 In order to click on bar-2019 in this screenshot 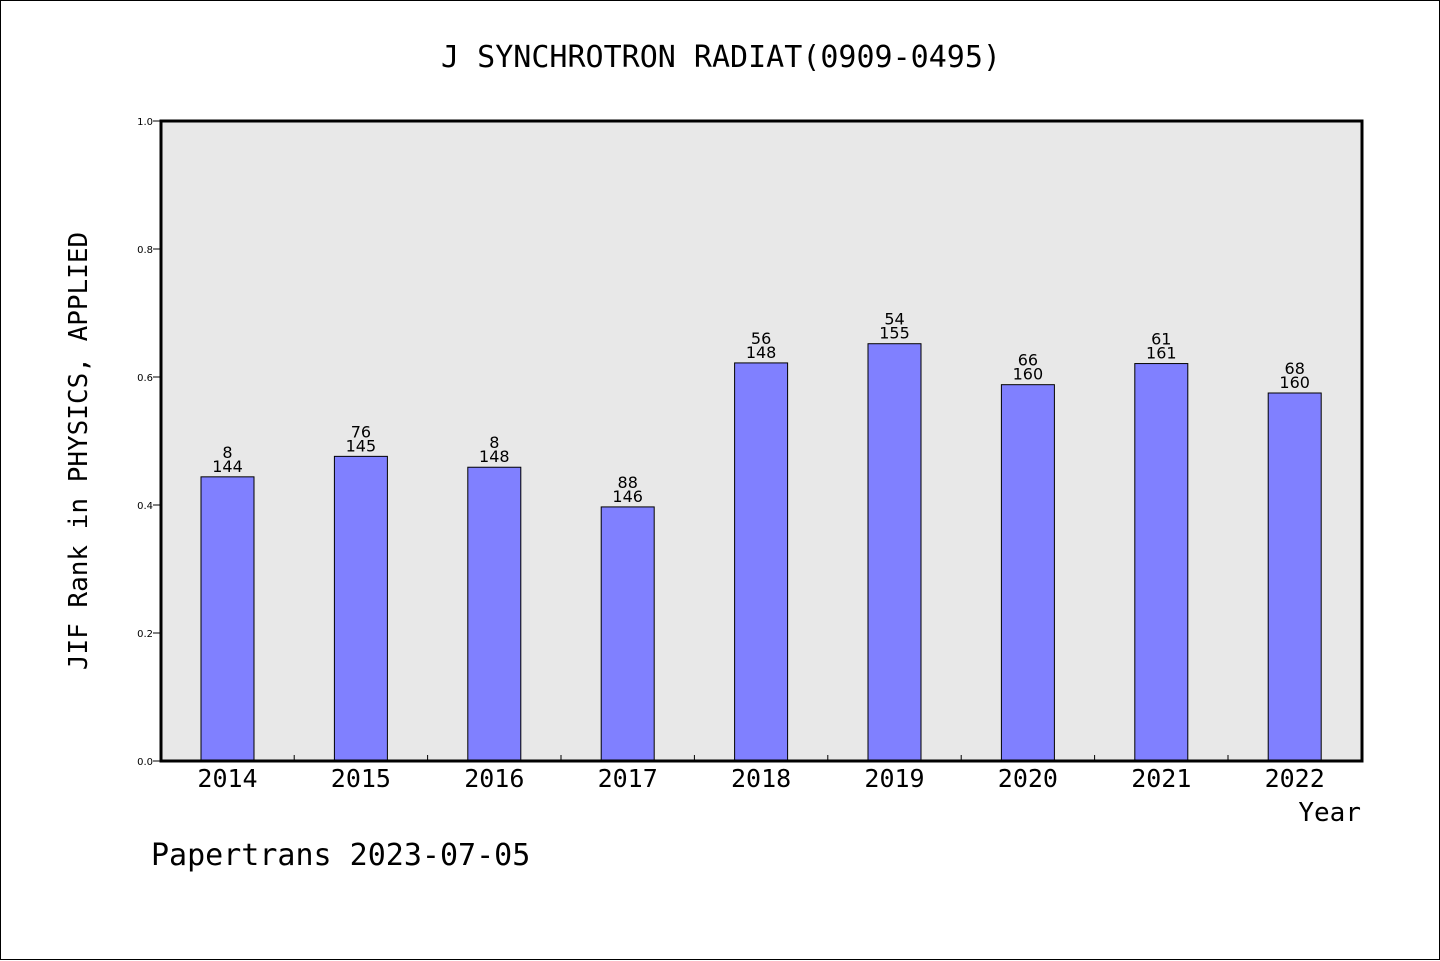, I will do `click(894, 552)`.